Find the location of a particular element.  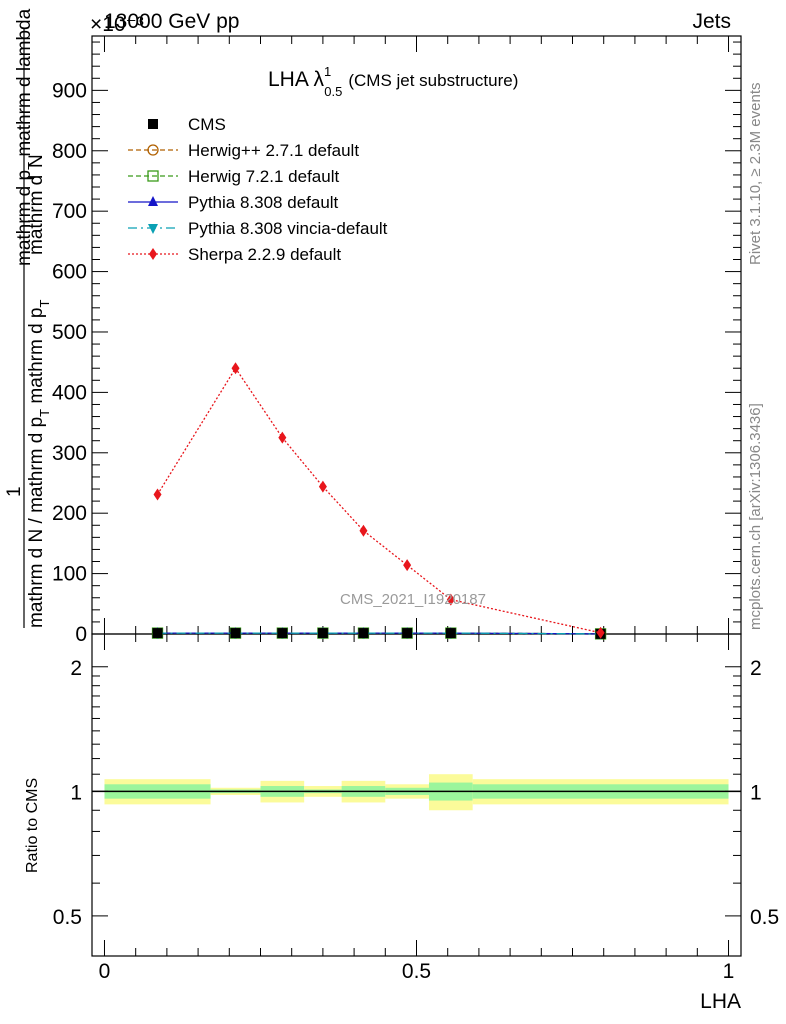

legend-label: Herwig 7.2.1 default is located at coordinates (263, 176).